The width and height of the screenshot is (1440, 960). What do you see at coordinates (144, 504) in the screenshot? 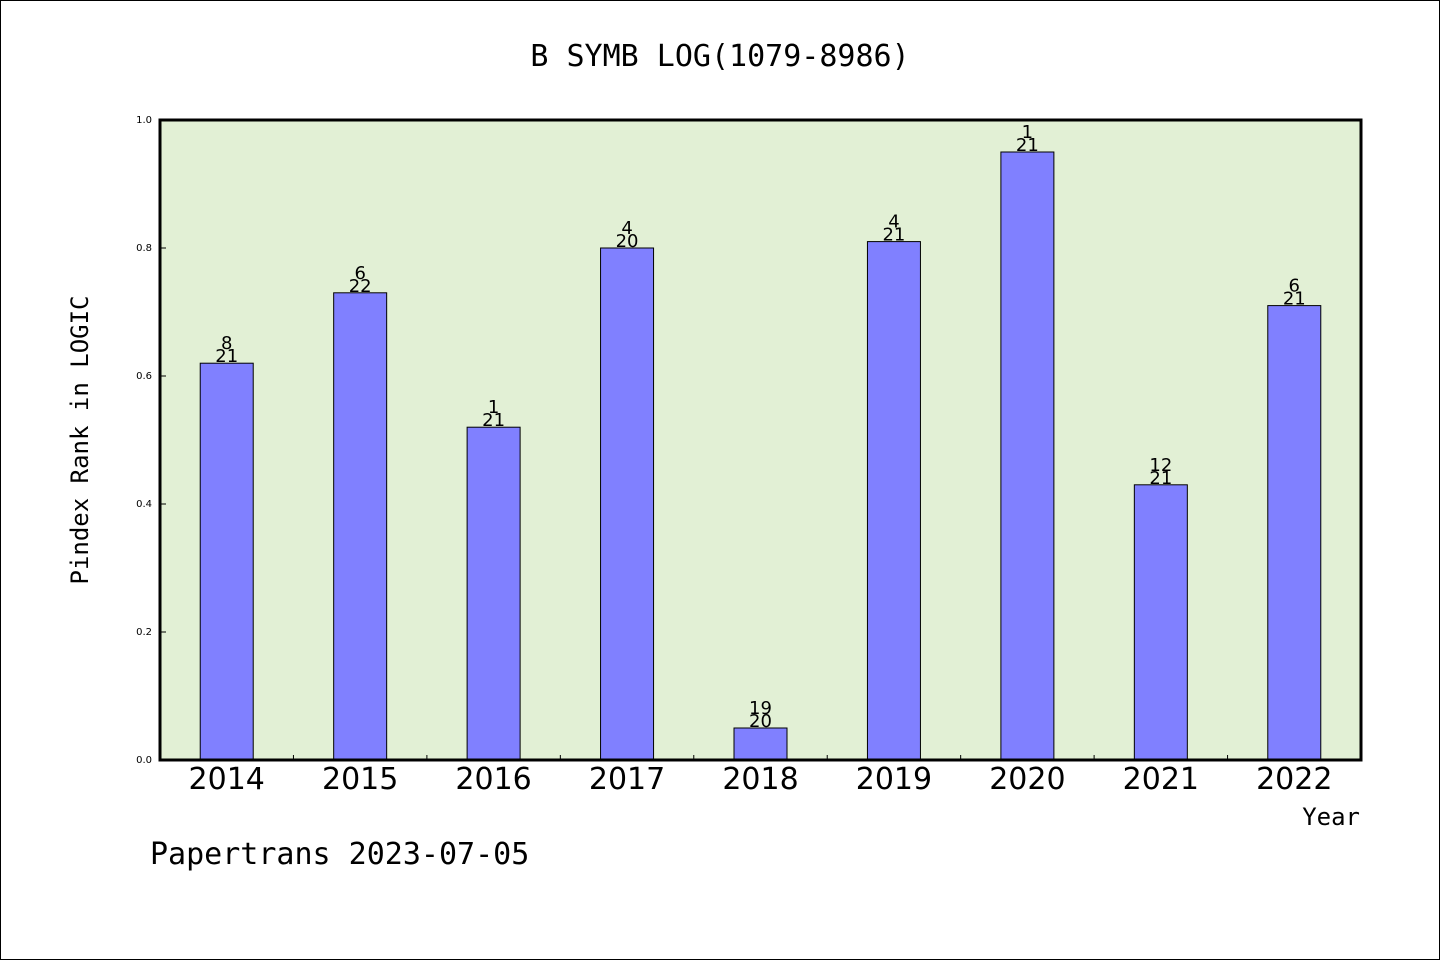
I see `y-tick-label: 0.4` at bounding box center [144, 504].